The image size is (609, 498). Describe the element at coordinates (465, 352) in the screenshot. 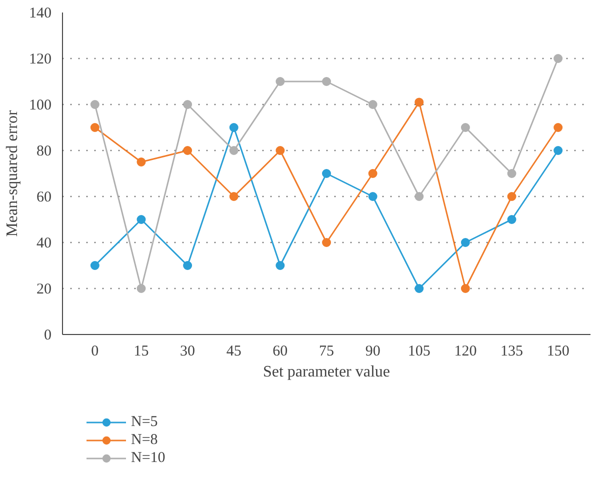

I see `x-tick-label: 120` at that location.